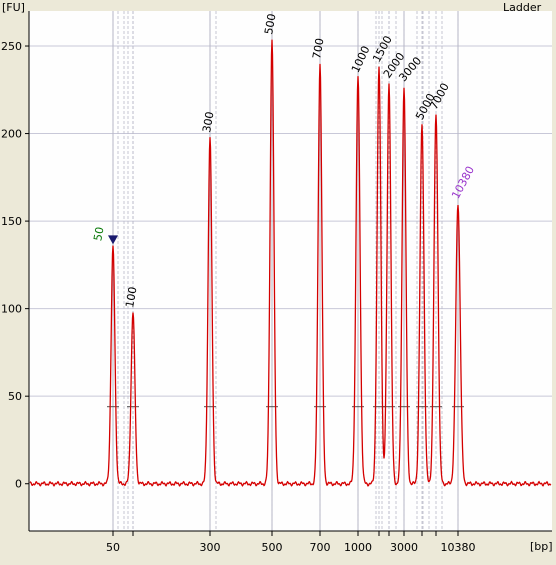 The width and height of the screenshot is (556, 565). Describe the element at coordinates (98, 234) in the screenshot. I see `peak-label: 50` at that location.